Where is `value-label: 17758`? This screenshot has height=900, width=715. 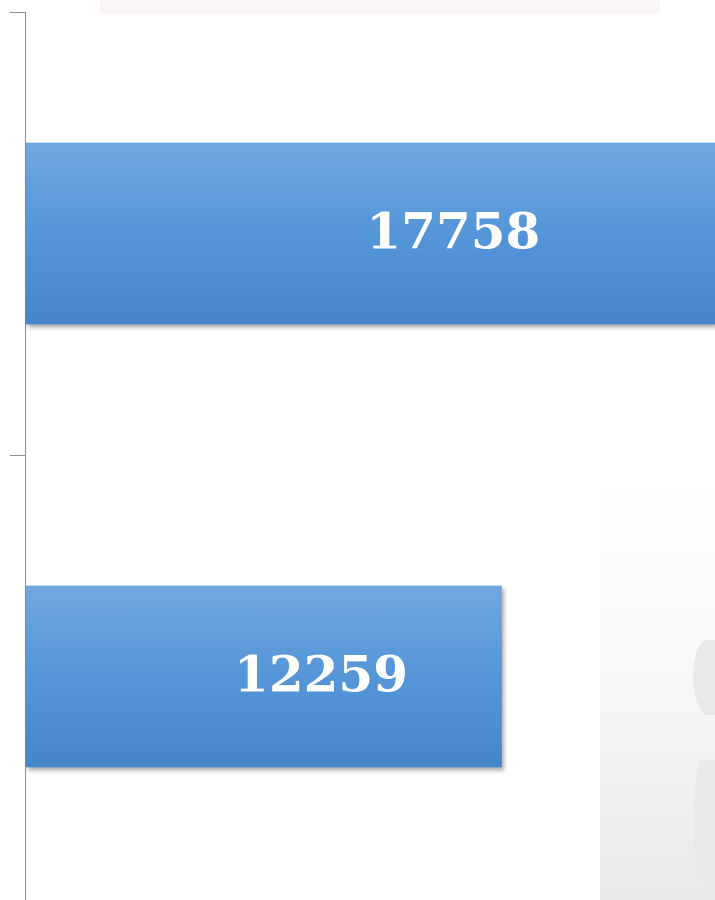
value-label: 17758 is located at coordinates (453, 231).